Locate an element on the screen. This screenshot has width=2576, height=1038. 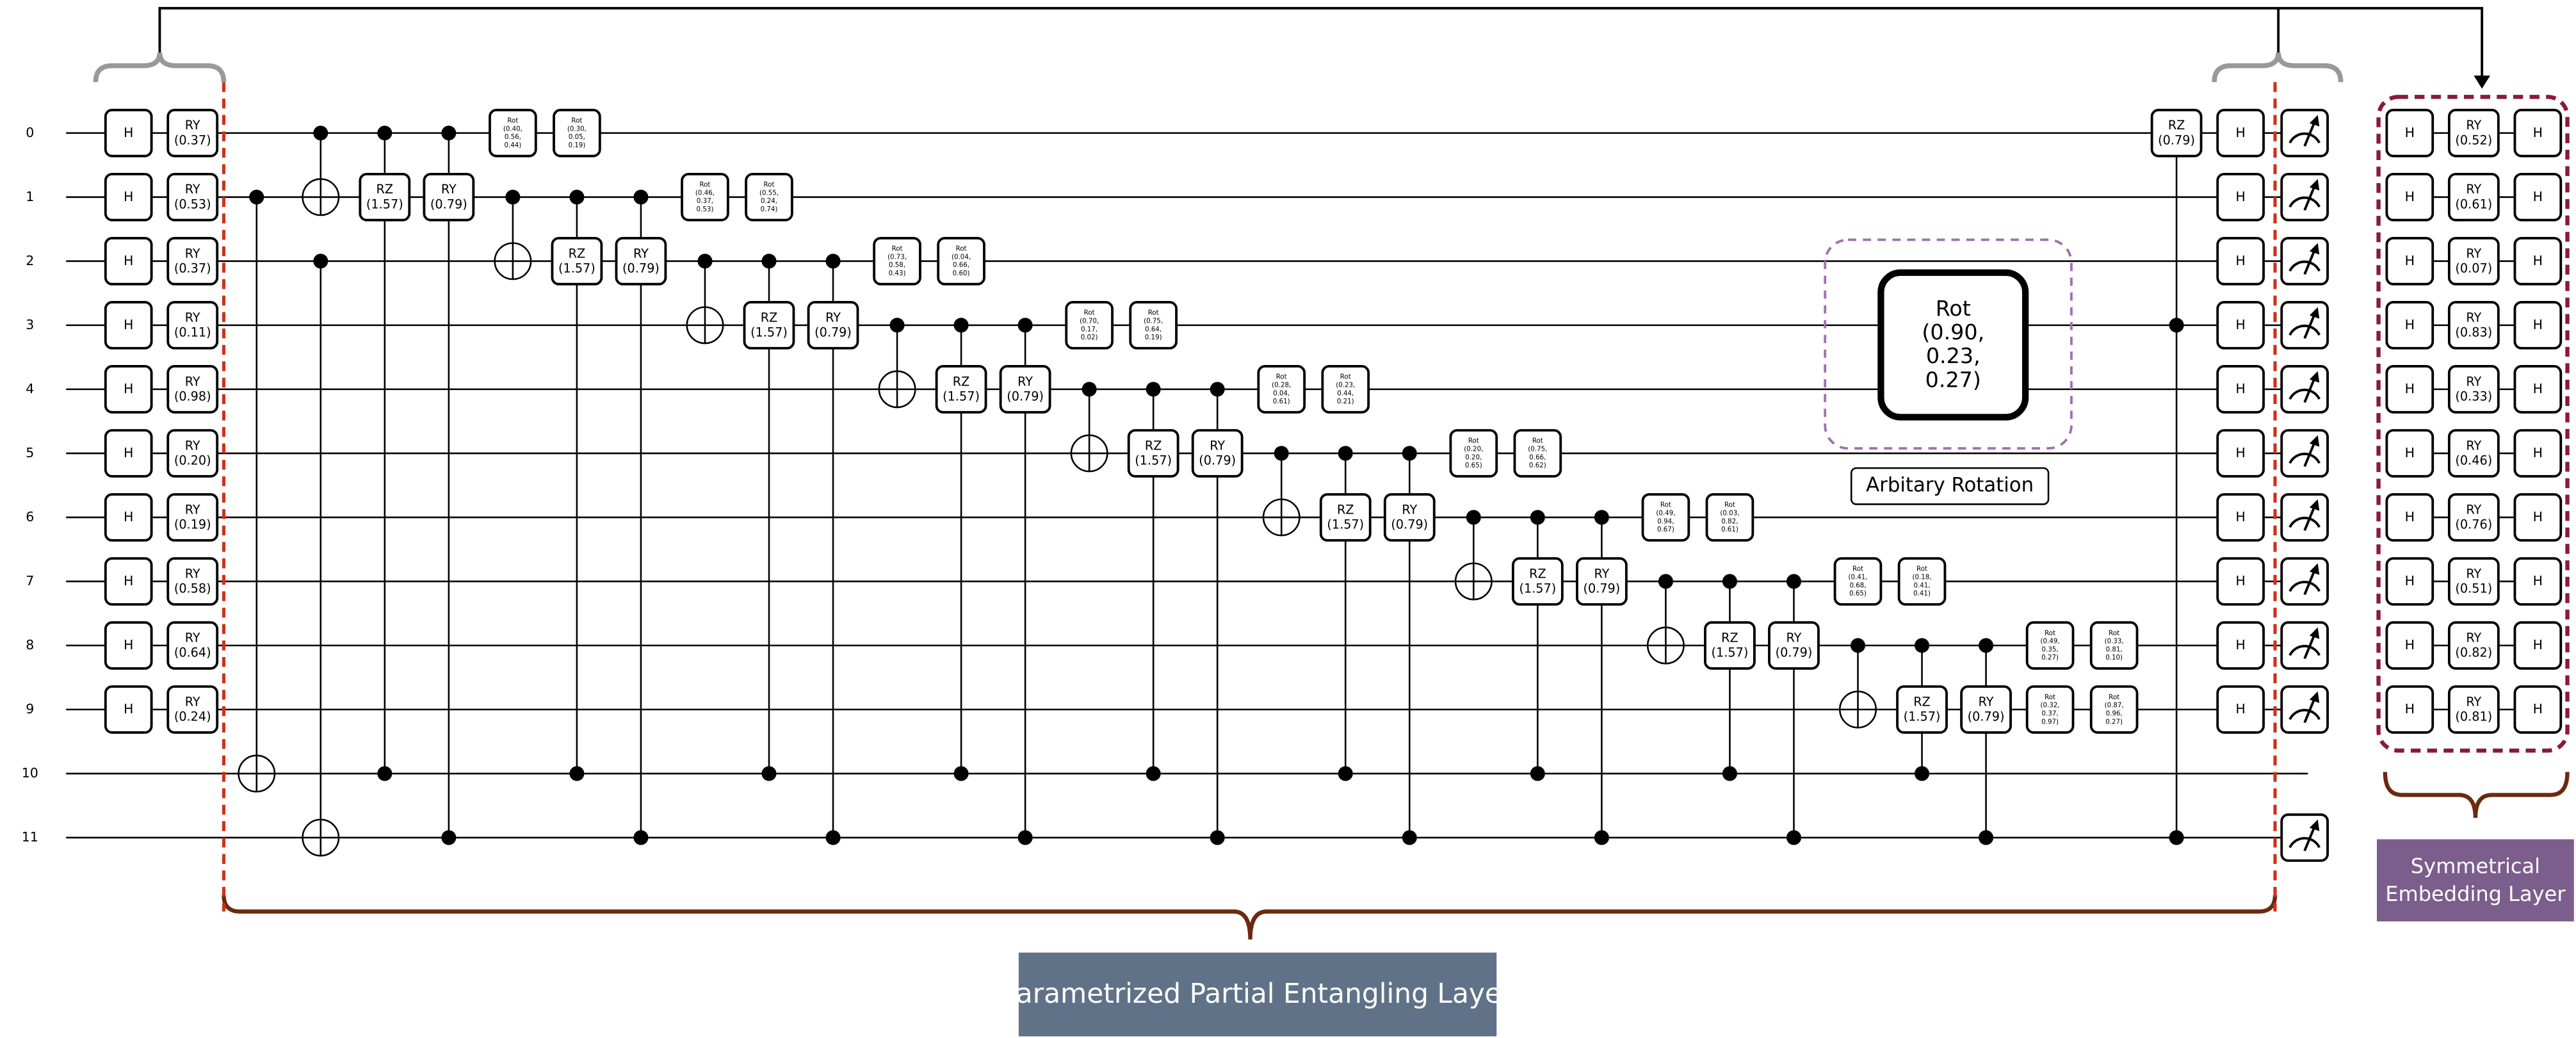
gate-label: Rot (0.18, 0.41, 0.41) is located at coordinates (1921, 581).